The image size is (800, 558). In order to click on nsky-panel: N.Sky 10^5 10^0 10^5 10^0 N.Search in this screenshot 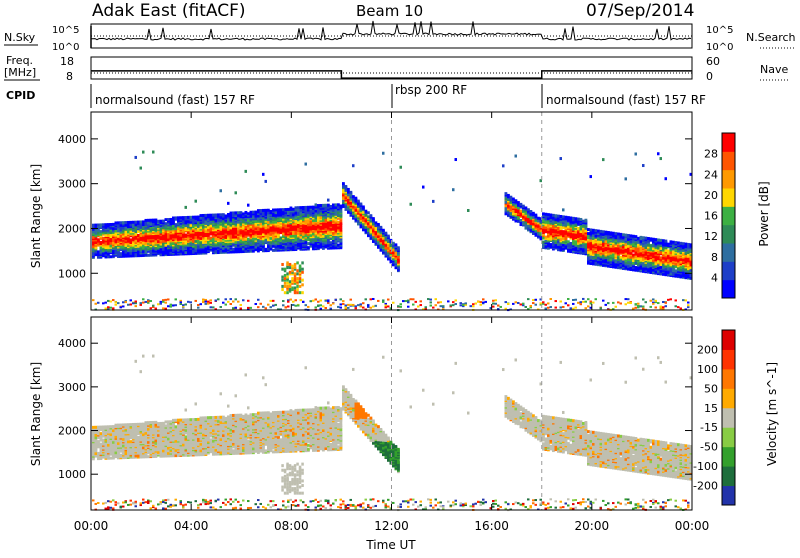, I will do `click(400, 37)`.